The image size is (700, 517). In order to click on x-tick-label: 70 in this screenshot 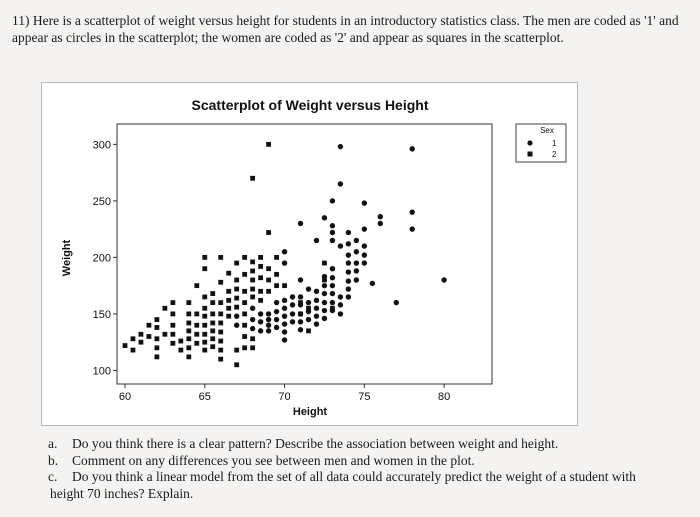, I will do `click(284, 397)`.